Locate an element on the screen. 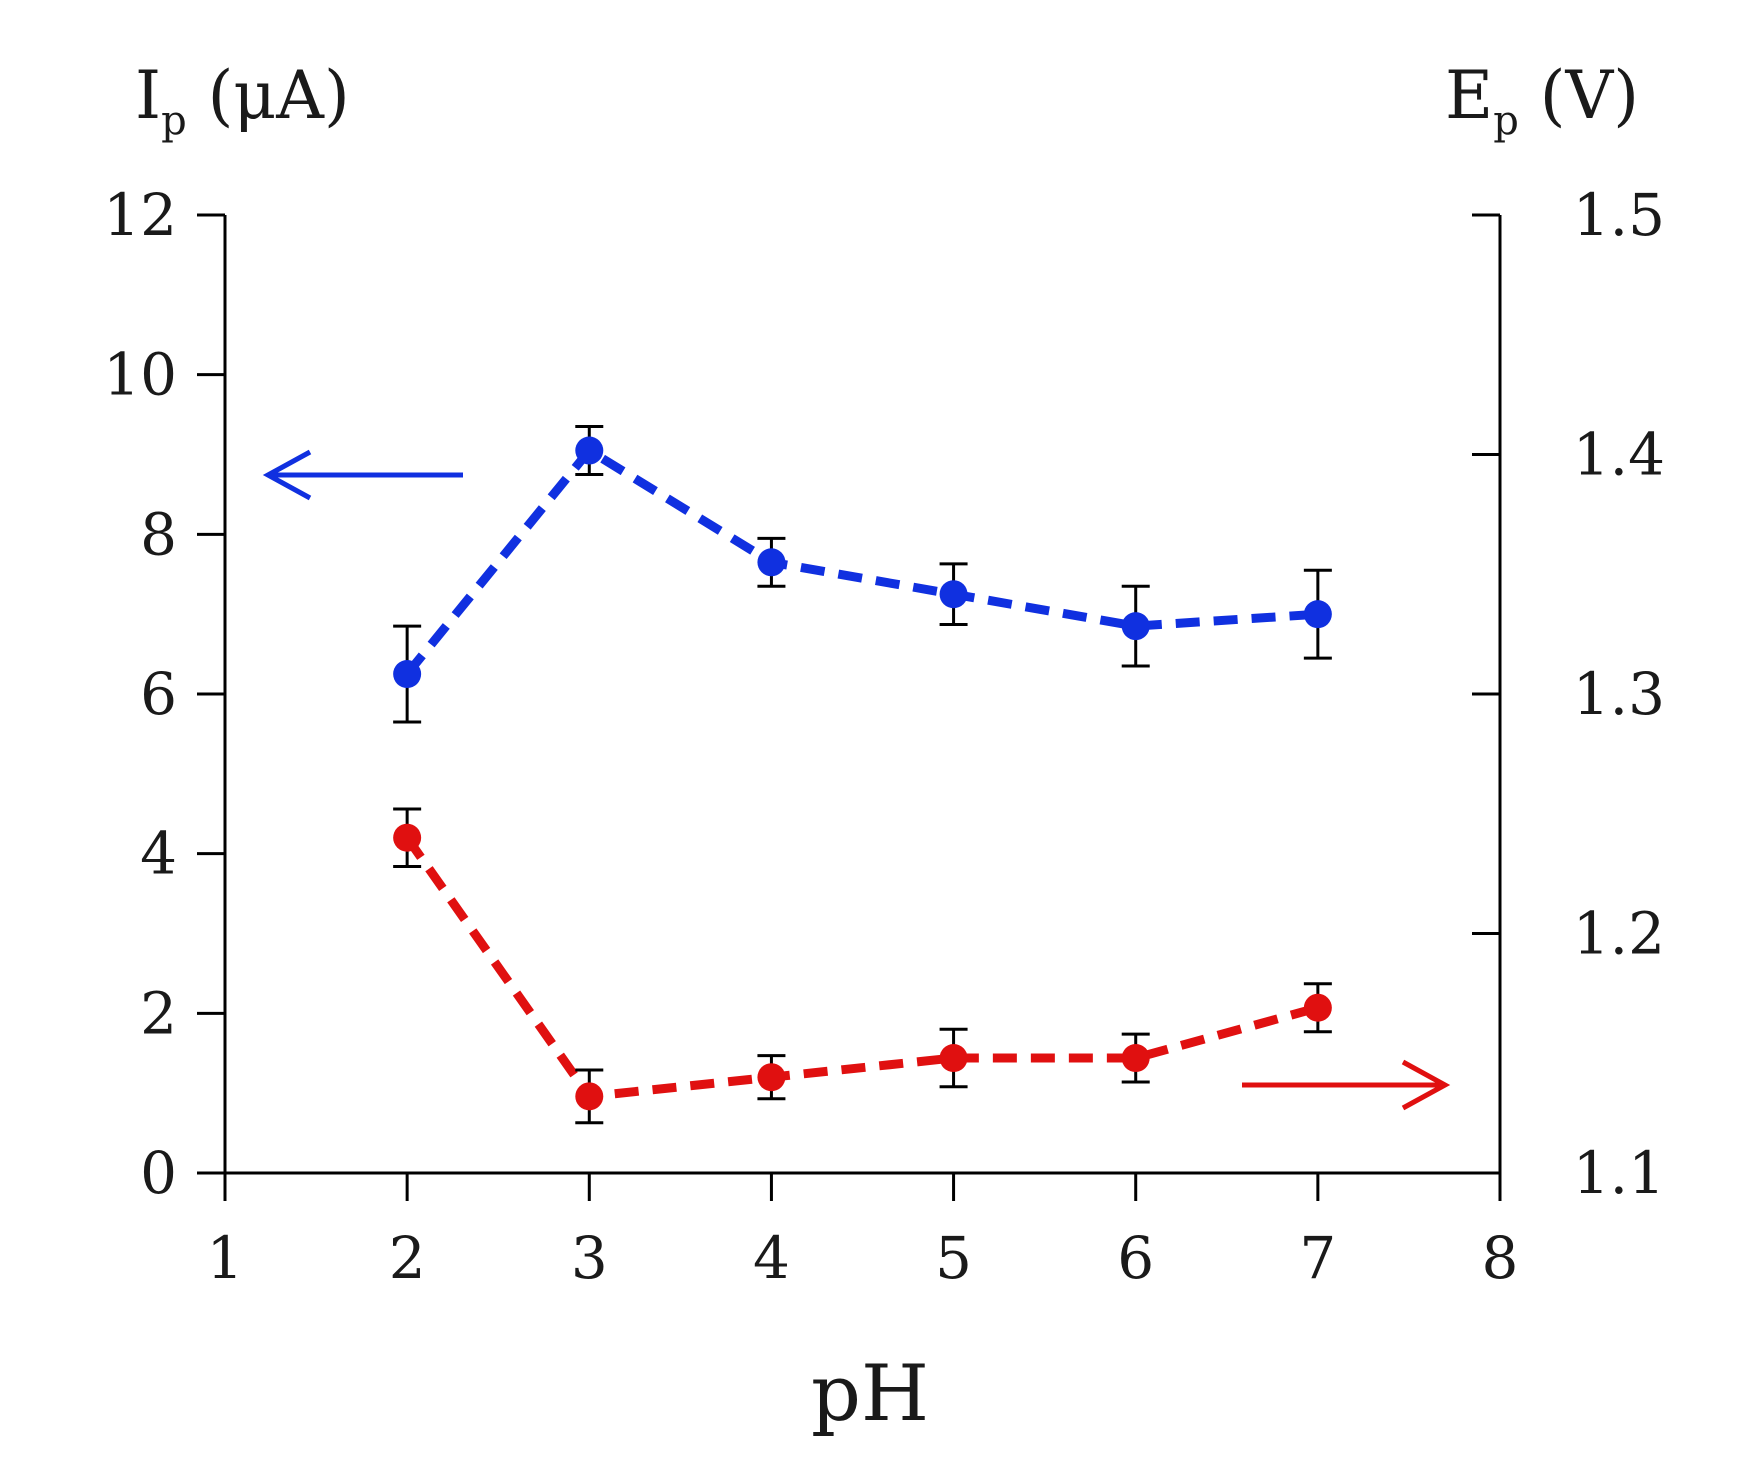  series-line-Ip is located at coordinates (861, 561).